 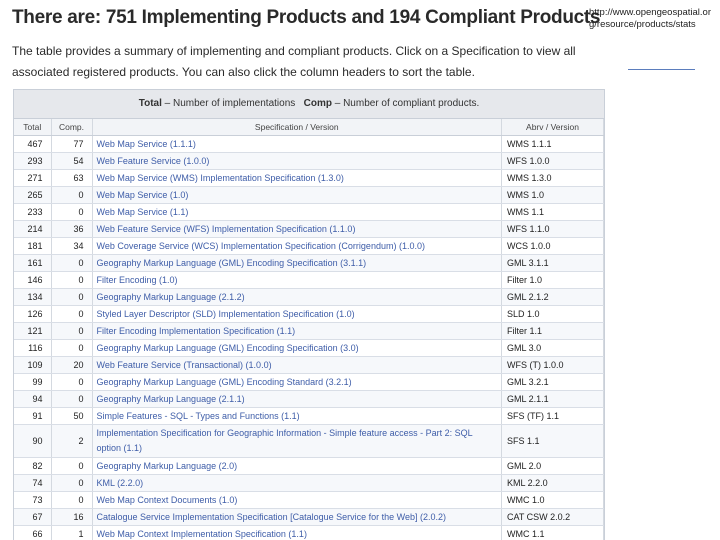 What do you see at coordinates (72, 246) in the screenshot?
I see `cell-comp: 34` at bounding box center [72, 246].